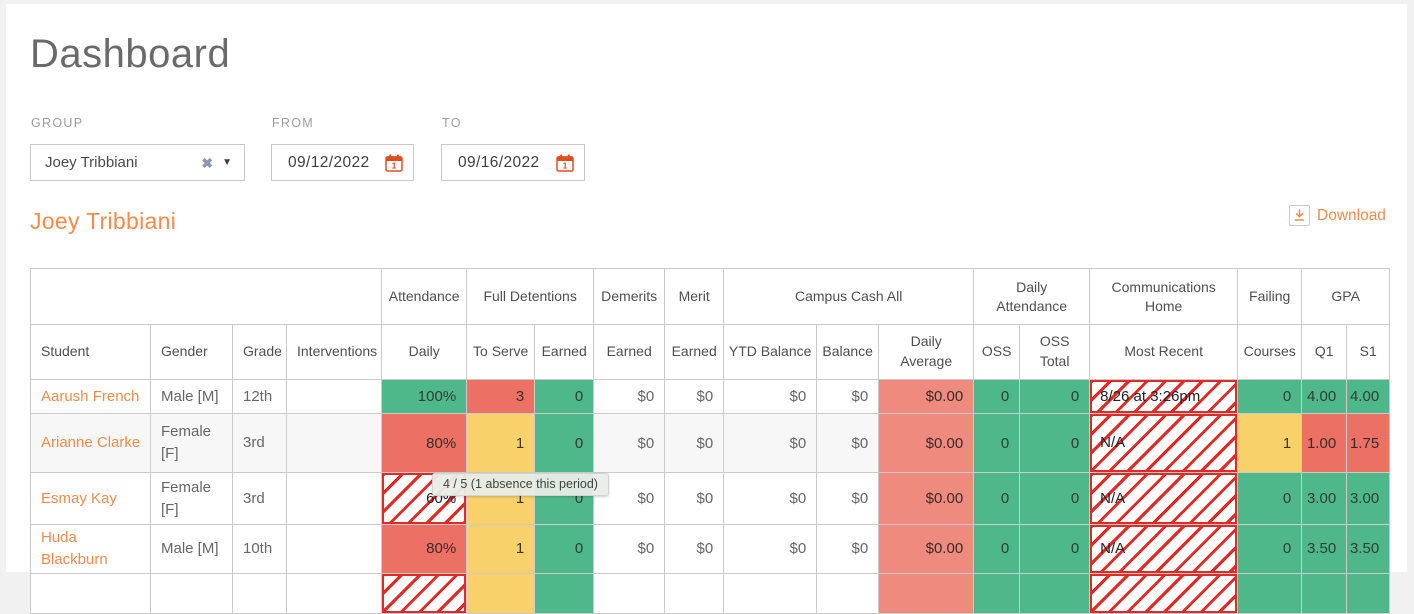 The image size is (1414, 614). Describe the element at coordinates (74, 548) in the screenshot. I see `student-link: Huda Blackburn` at that location.